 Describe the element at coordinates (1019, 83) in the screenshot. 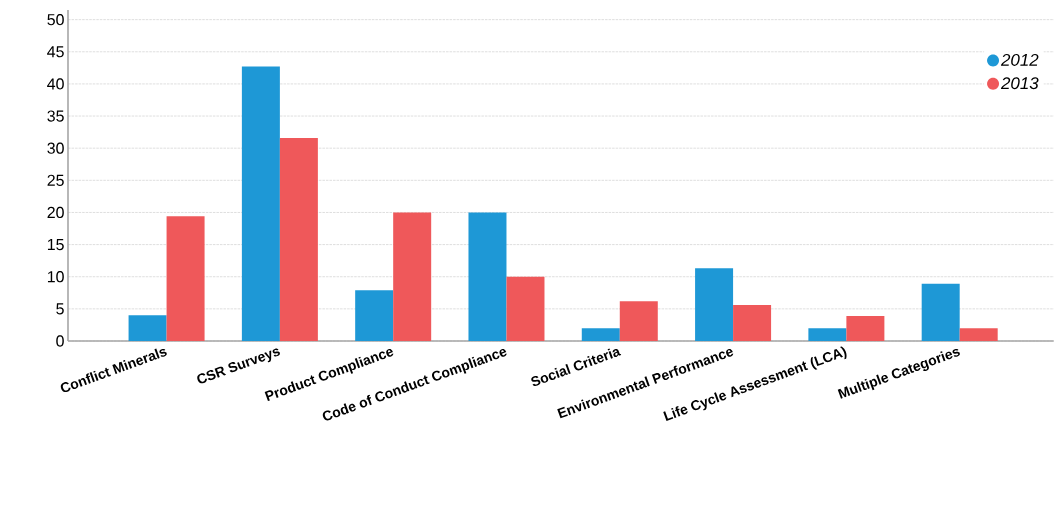

I see `legend-label: 2013` at that location.